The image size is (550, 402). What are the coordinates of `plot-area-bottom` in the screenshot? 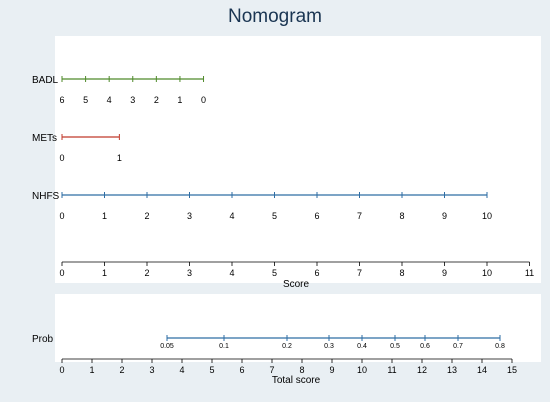 It's located at (298, 328).